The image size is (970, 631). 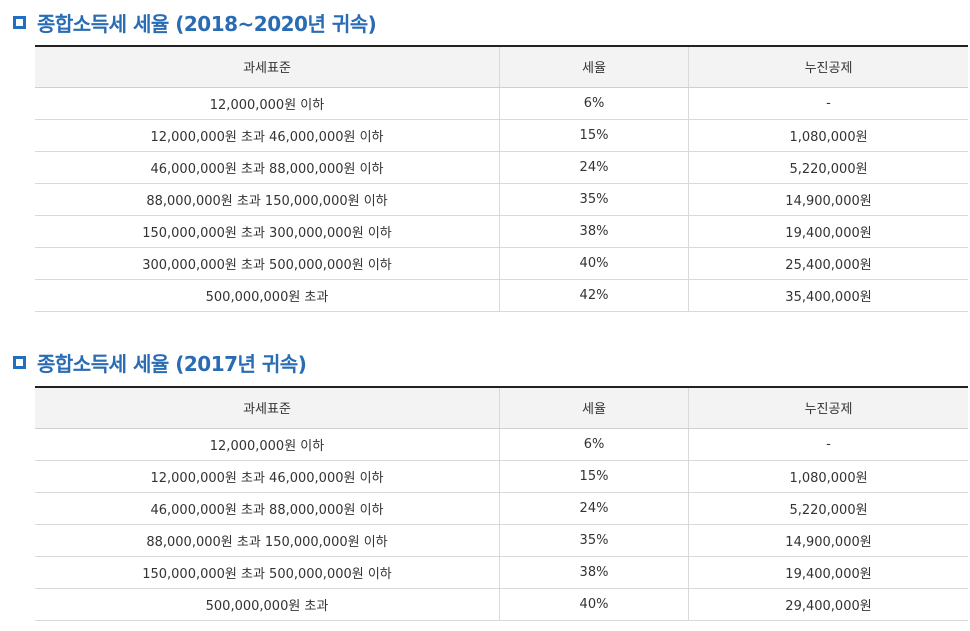 What do you see at coordinates (267, 231) in the screenshot?
I see `tax-base-cell: 150,000,000원 초과 300,000,000원 이하` at bounding box center [267, 231].